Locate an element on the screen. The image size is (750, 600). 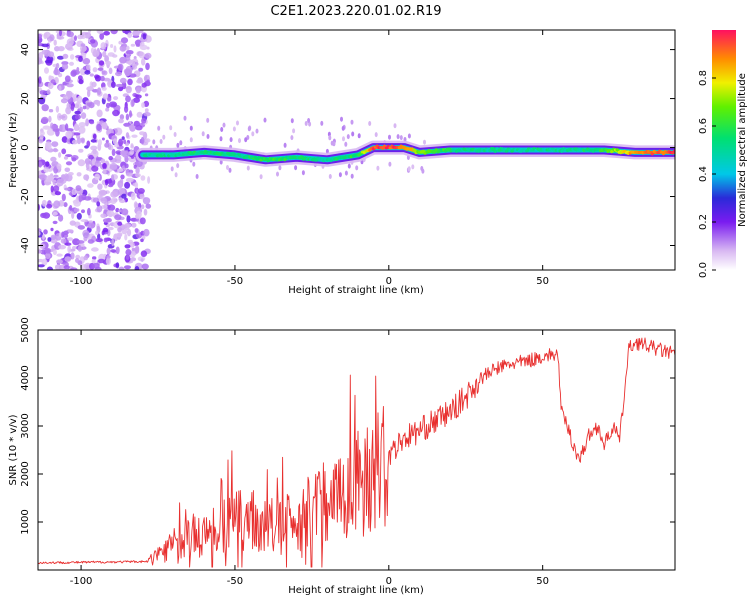
x-tick-label: 50 is located at coordinates (542, 281).